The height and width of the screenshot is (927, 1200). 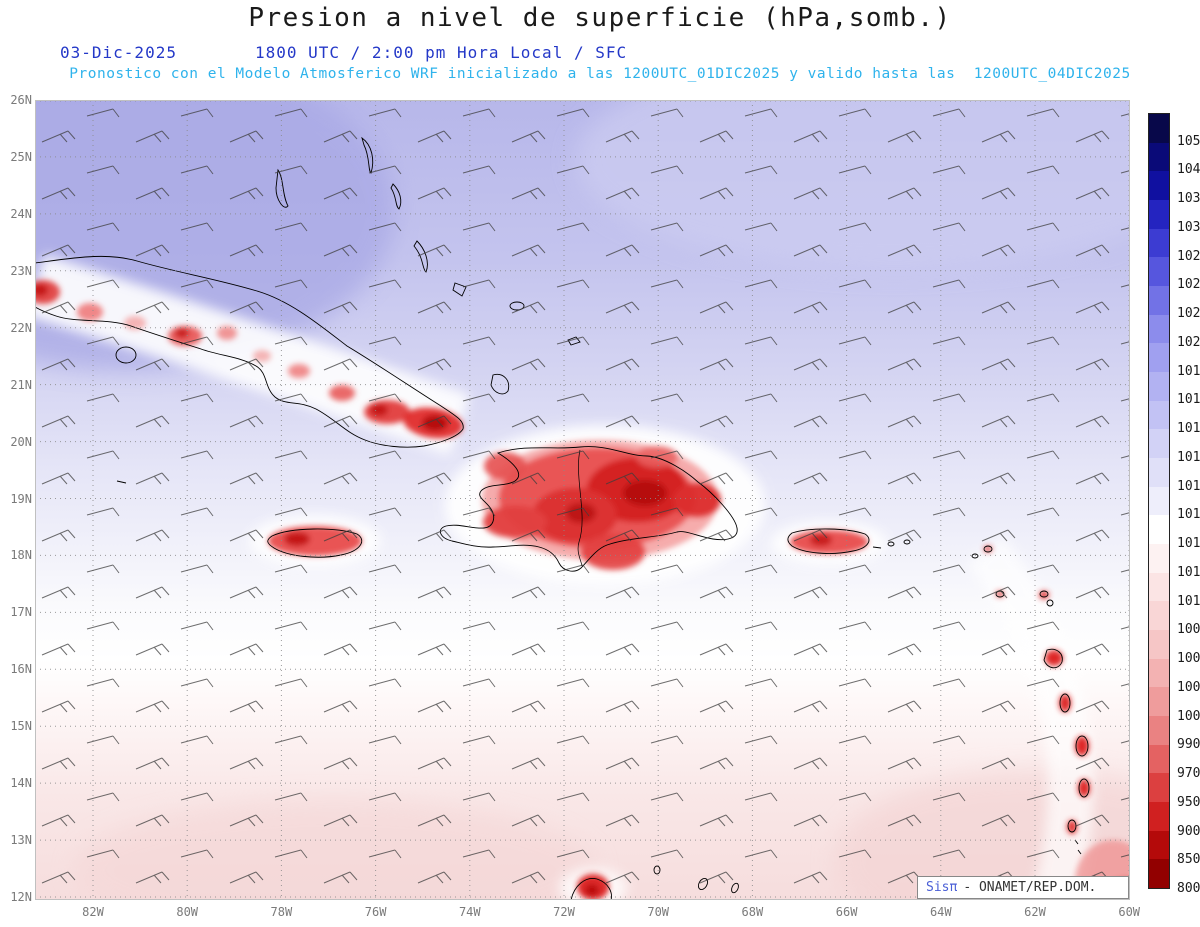 What do you see at coordinates (21, 555) in the screenshot?
I see `lat-tick-label: 18N` at bounding box center [21, 555].